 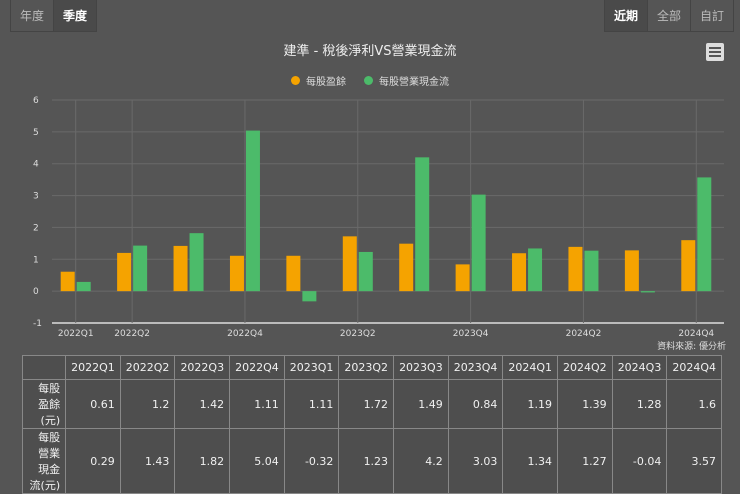 What do you see at coordinates (36, 260) in the screenshot?
I see `y-tick-label: 1` at bounding box center [36, 260].